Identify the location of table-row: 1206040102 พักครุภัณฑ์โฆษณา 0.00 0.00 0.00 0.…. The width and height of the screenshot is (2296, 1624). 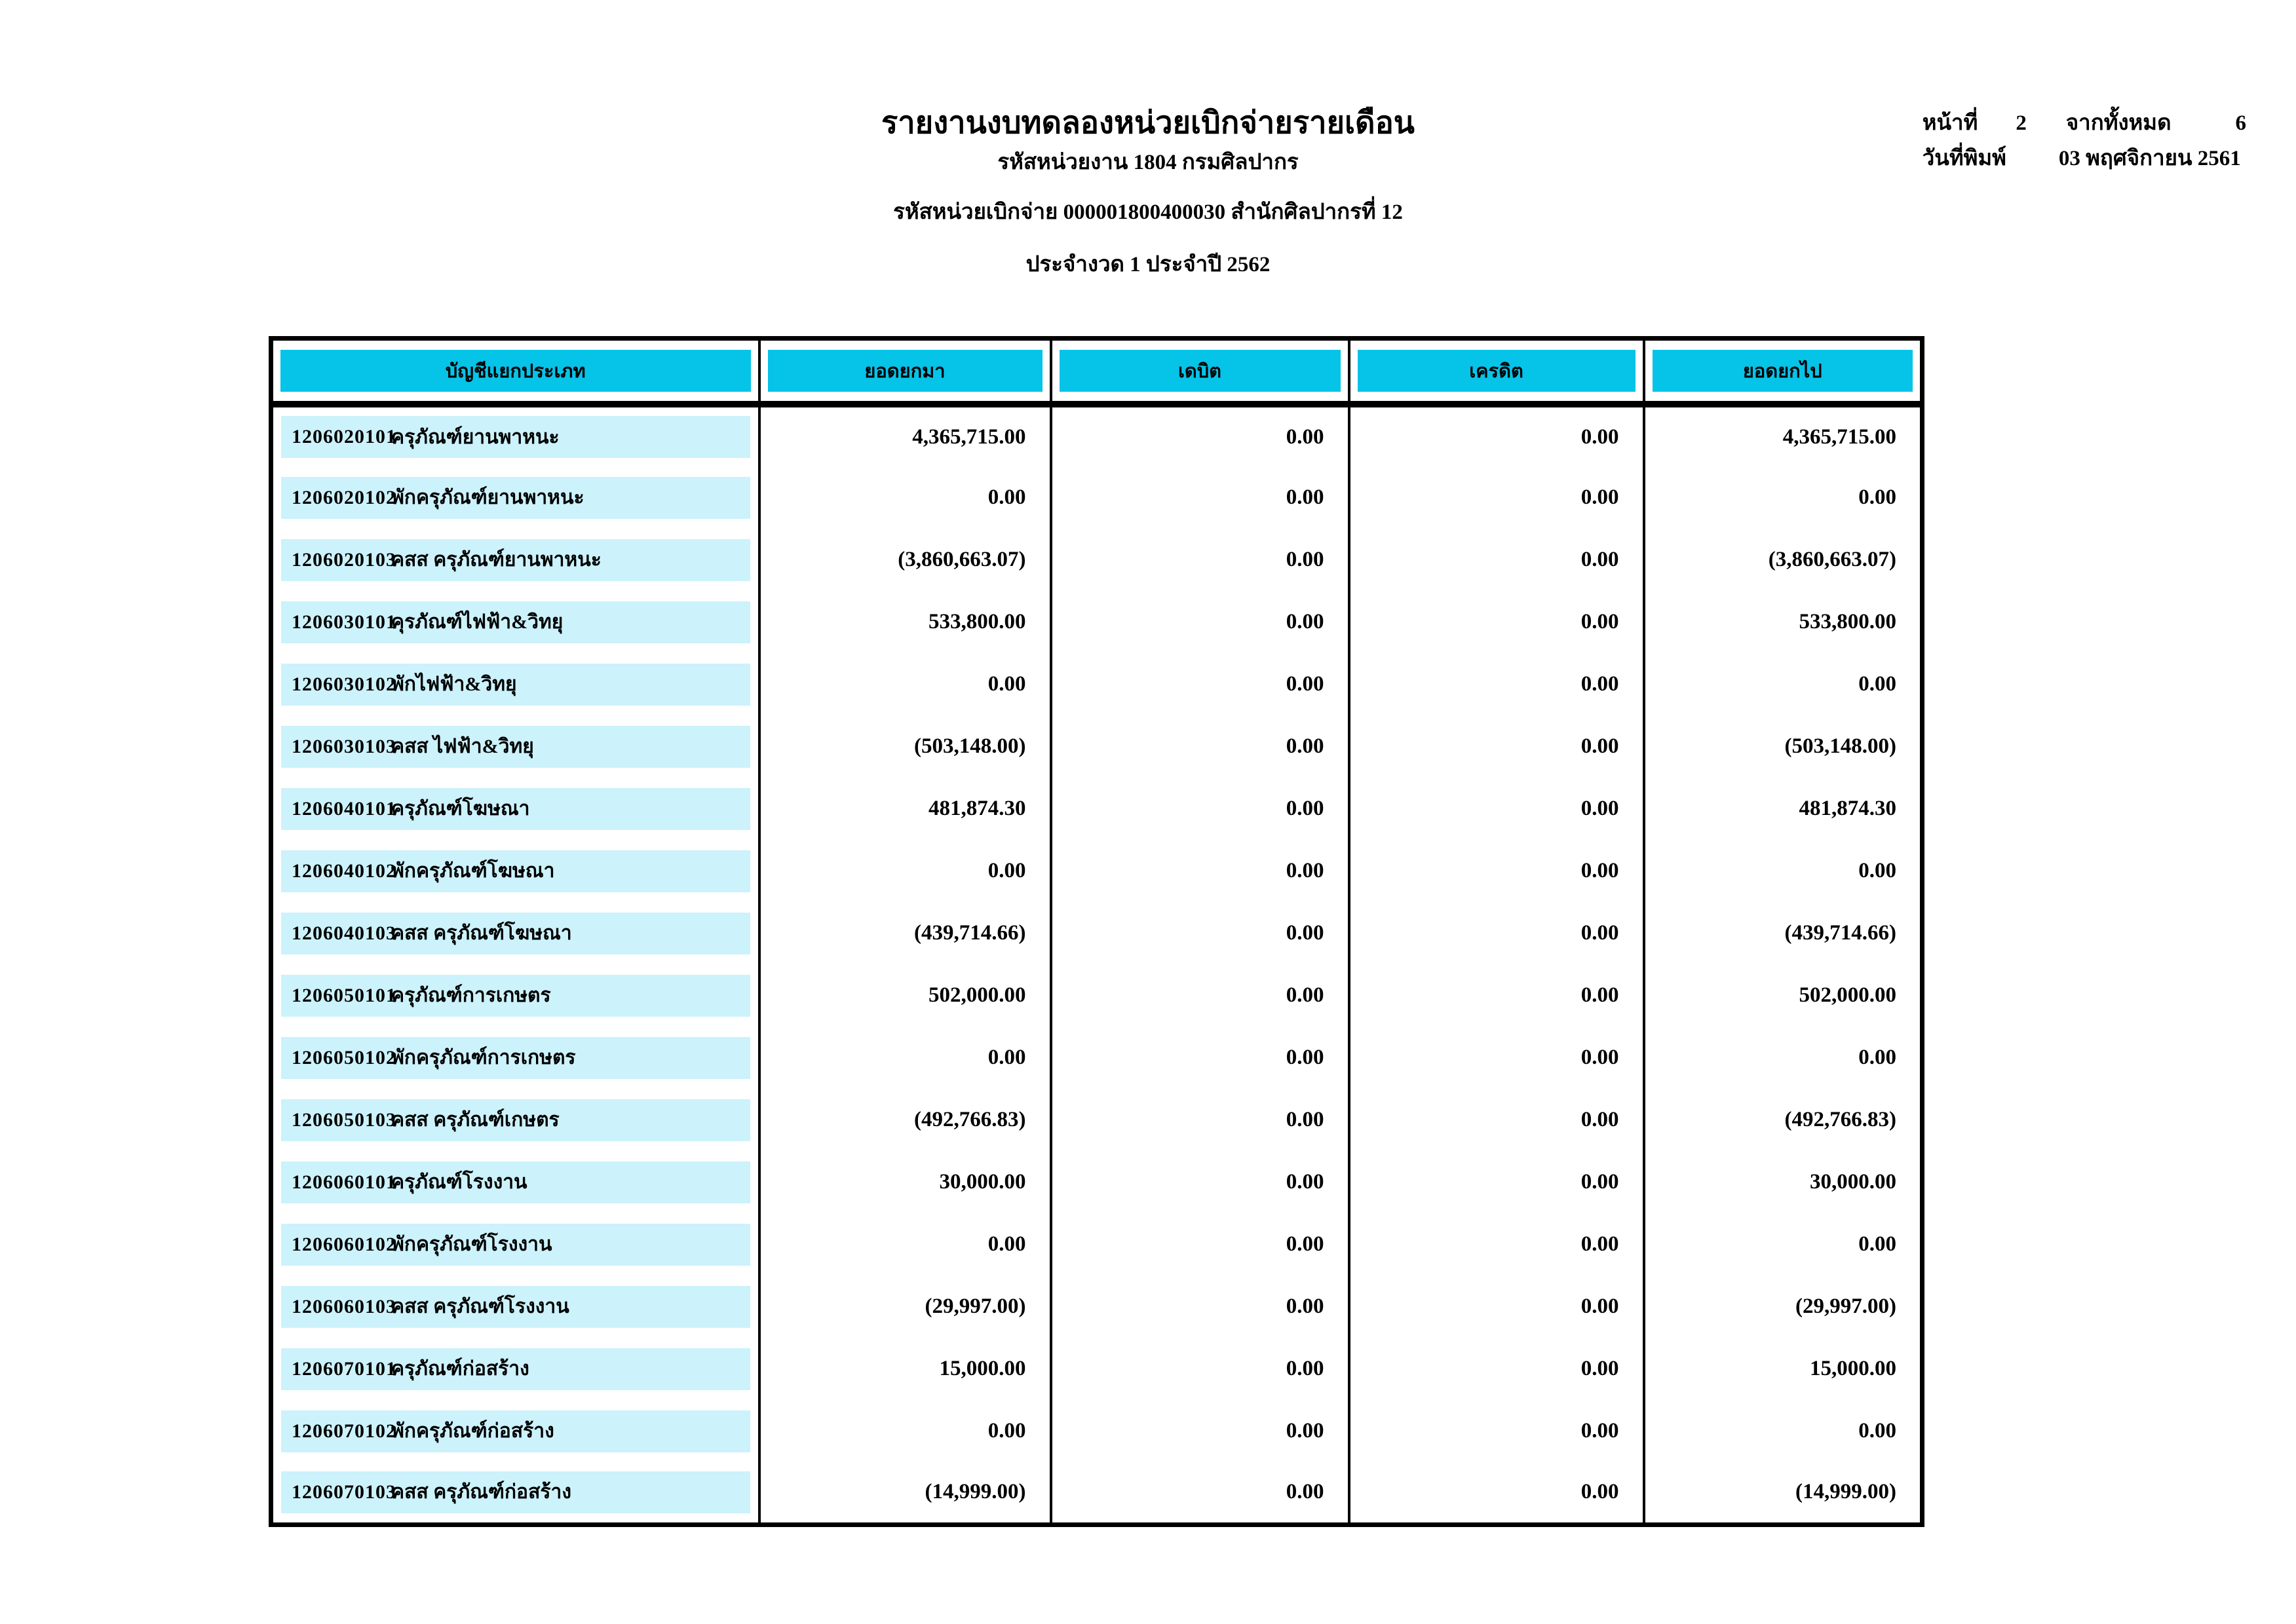
(1097, 871).